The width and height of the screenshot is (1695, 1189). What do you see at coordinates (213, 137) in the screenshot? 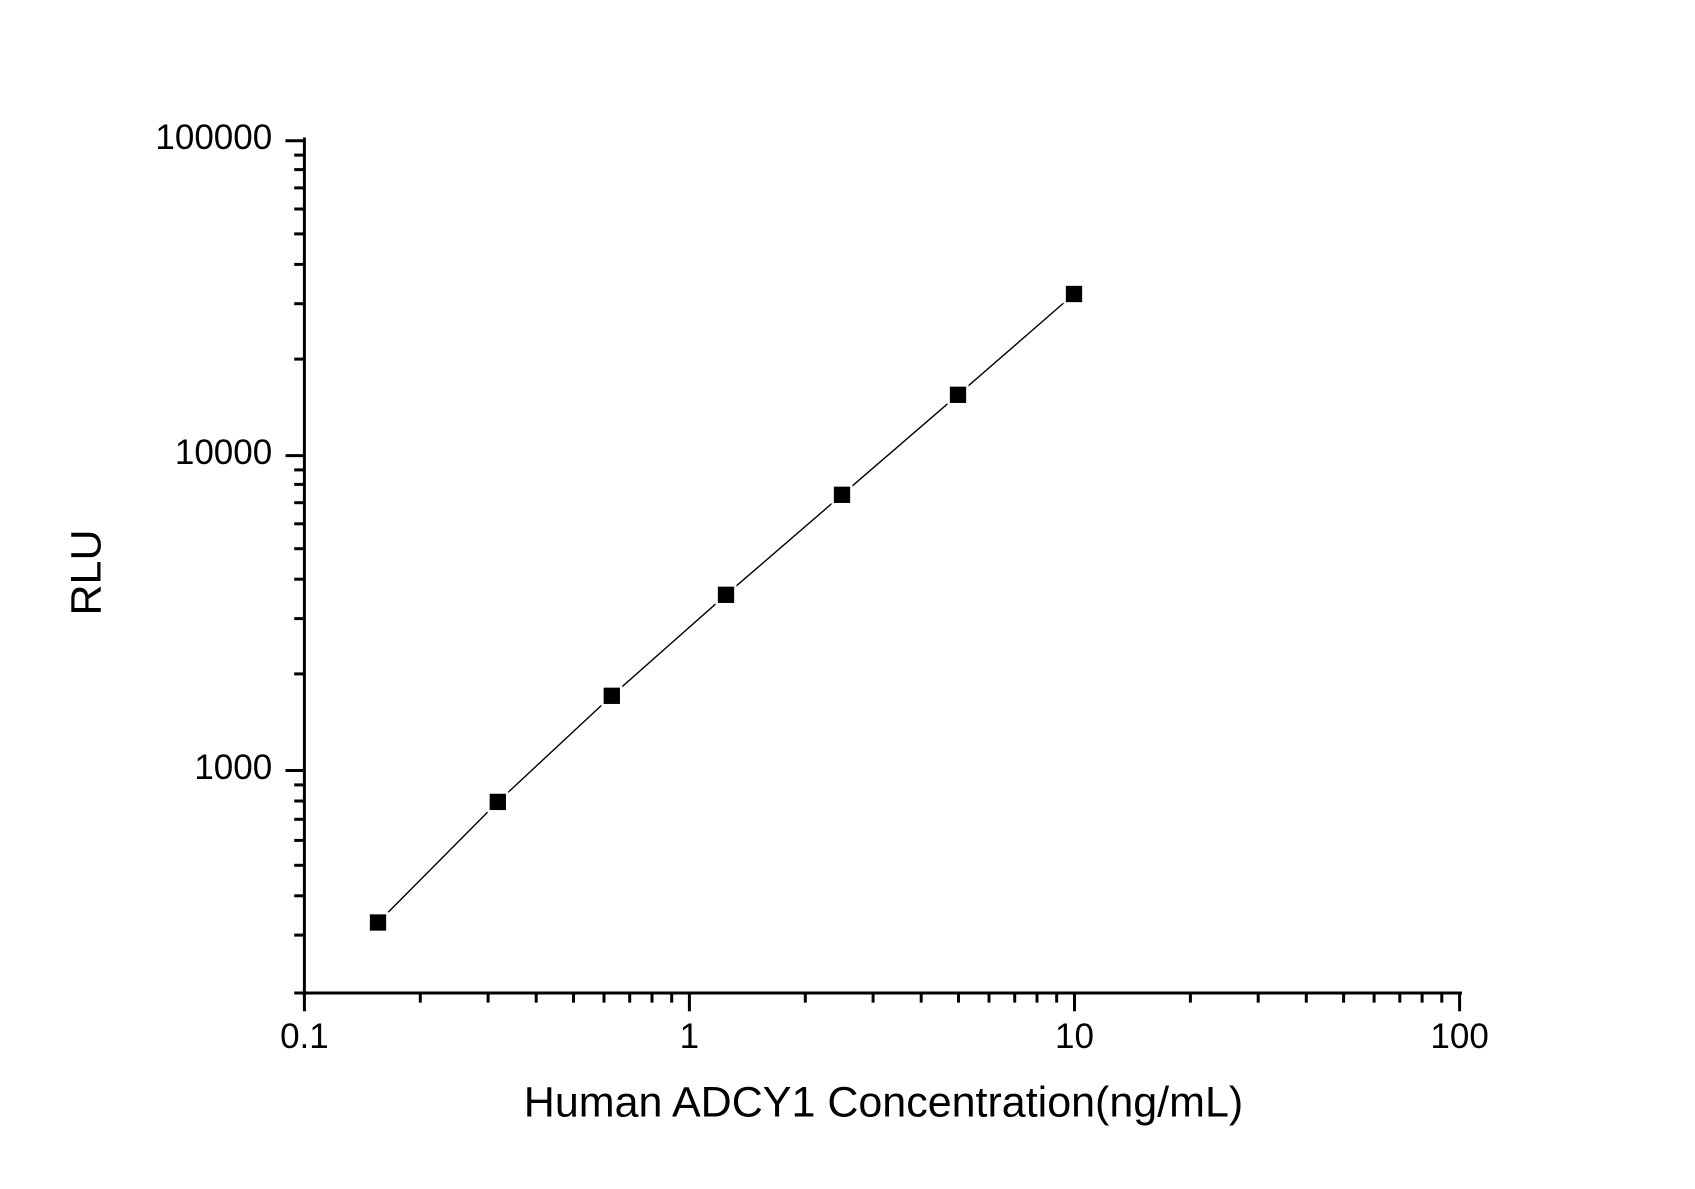
I see `svg-text: 100000` at bounding box center [213, 137].